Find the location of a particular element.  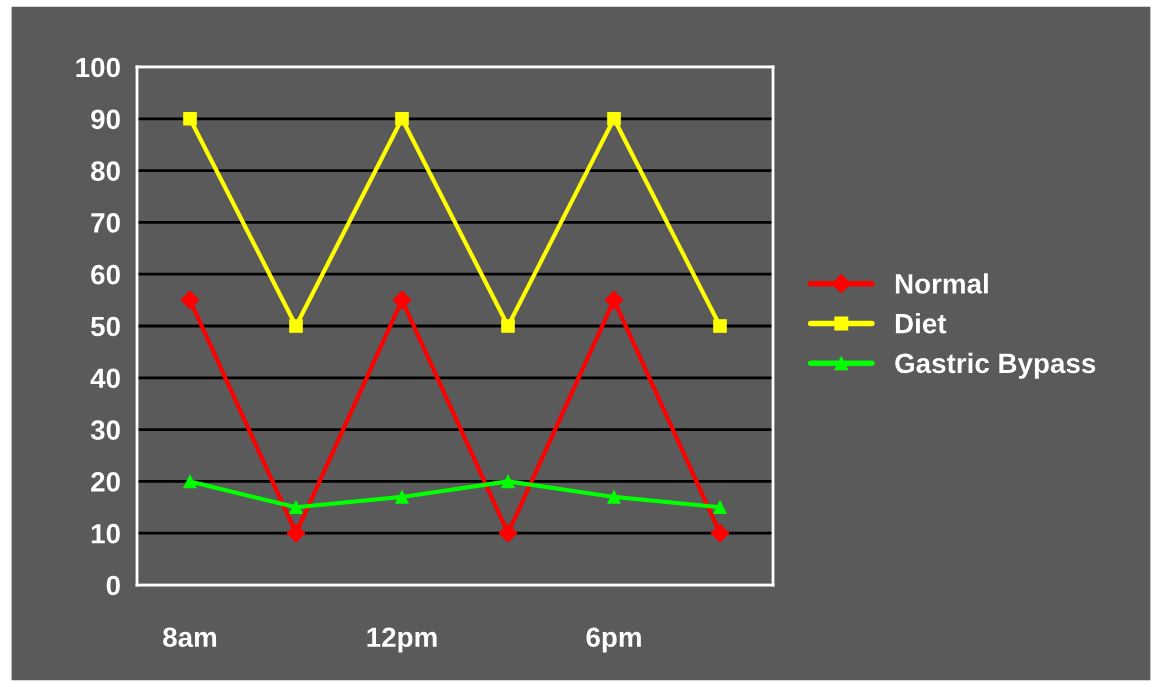

y-tick-label: 60 is located at coordinates (105, 274).